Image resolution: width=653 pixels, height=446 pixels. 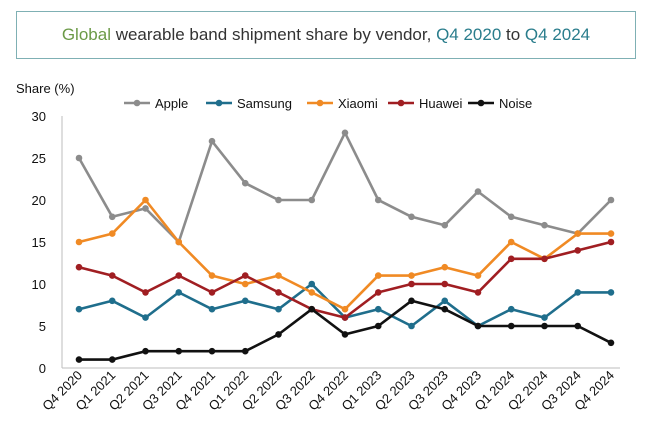 What do you see at coordinates (358, 103) in the screenshot?
I see `legend-label-xiaomi: Xiaomi` at bounding box center [358, 103].